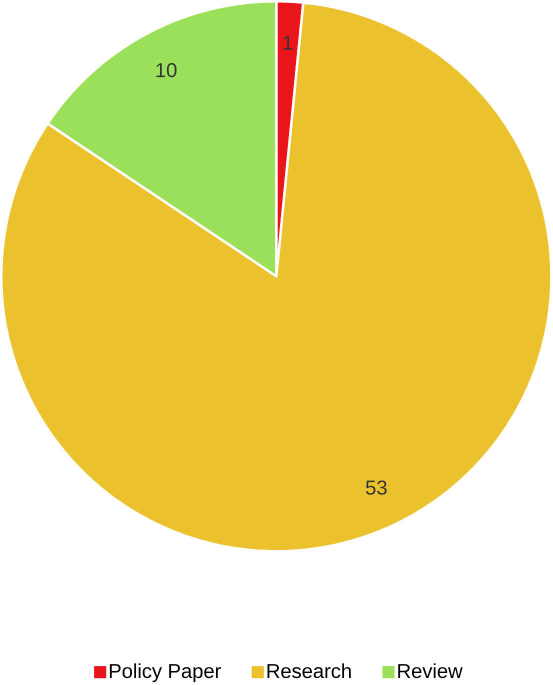 The image size is (553, 685). What do you see at coordinates (376, 487) in the screenshot?
I see `data-label: 53` at bounding box center [376, 487].